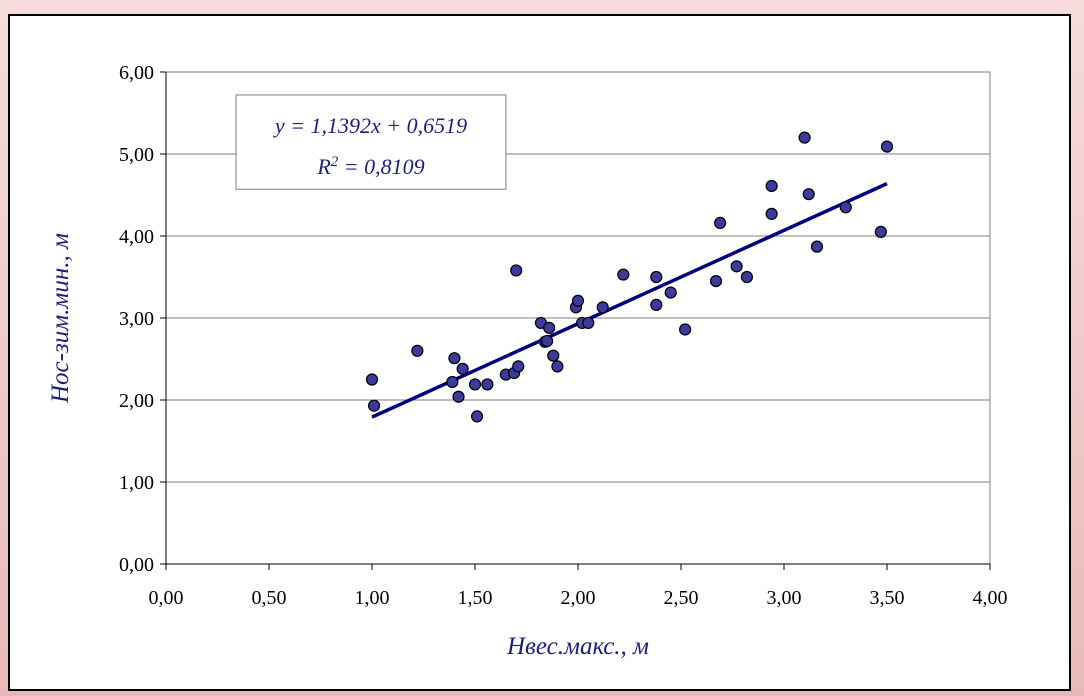 The height and width of the screenshot is (696, 1084). I want to click on x-tick-label: 1,00, so click(372, 598).